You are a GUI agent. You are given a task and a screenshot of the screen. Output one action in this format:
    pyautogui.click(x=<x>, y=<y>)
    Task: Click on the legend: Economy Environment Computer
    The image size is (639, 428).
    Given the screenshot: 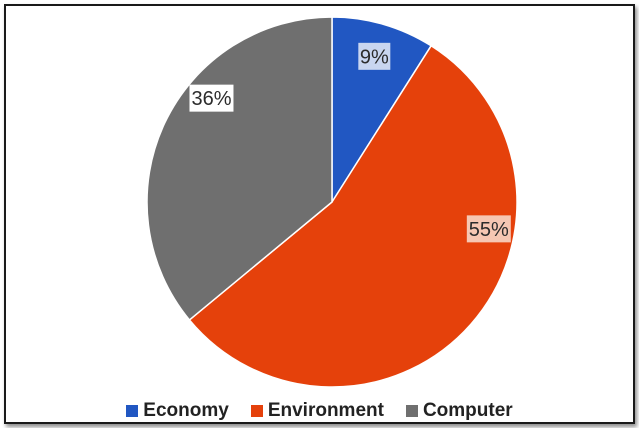 What is the action you would take?
    pyautogui.click(x=319, y=411)
    